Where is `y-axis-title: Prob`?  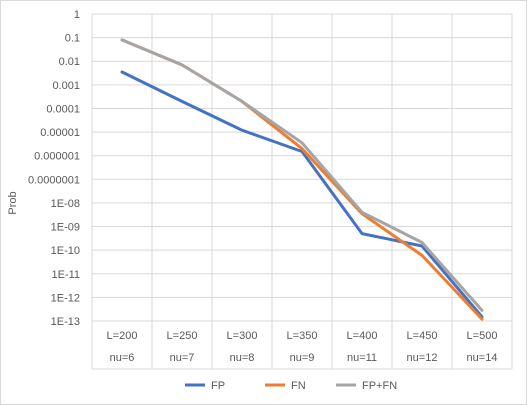
y-axis-title: Prob is located at coordinates (13, 202).